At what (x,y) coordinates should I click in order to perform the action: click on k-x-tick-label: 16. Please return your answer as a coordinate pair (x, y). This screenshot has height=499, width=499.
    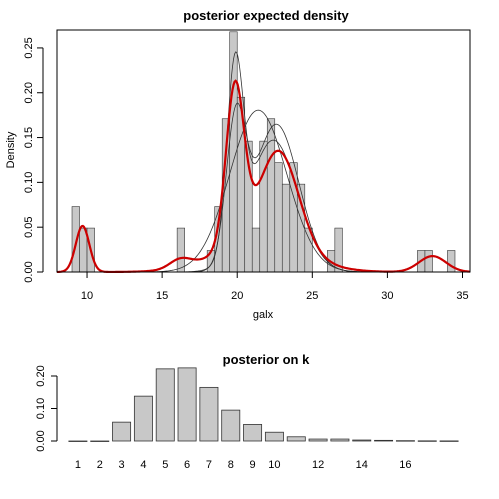
    Looking at the image, I should click on (405, 465).